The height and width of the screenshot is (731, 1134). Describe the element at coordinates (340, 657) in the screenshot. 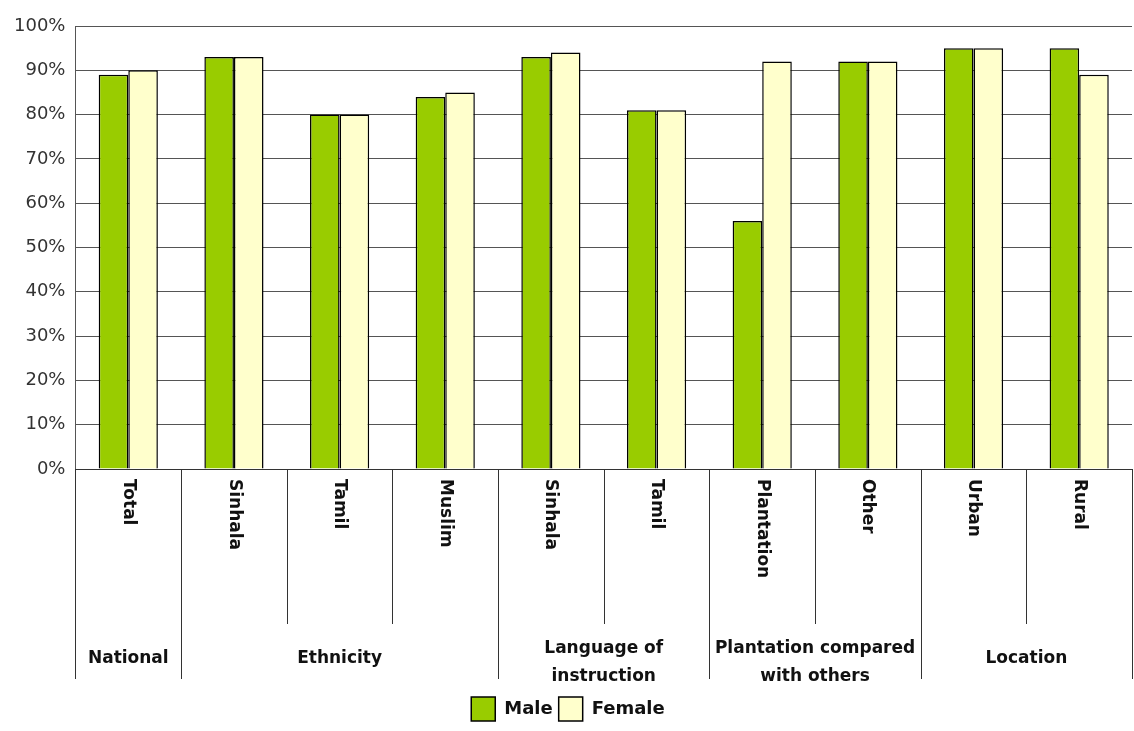

I see `text: Ethnicity` at that location.